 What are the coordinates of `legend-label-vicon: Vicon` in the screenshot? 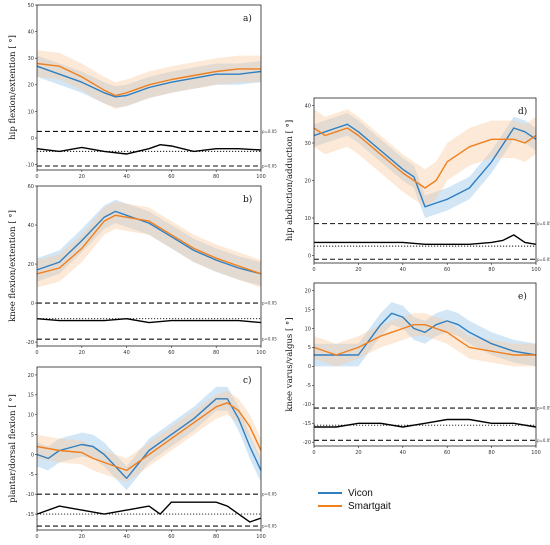 It's located at (360, 493).